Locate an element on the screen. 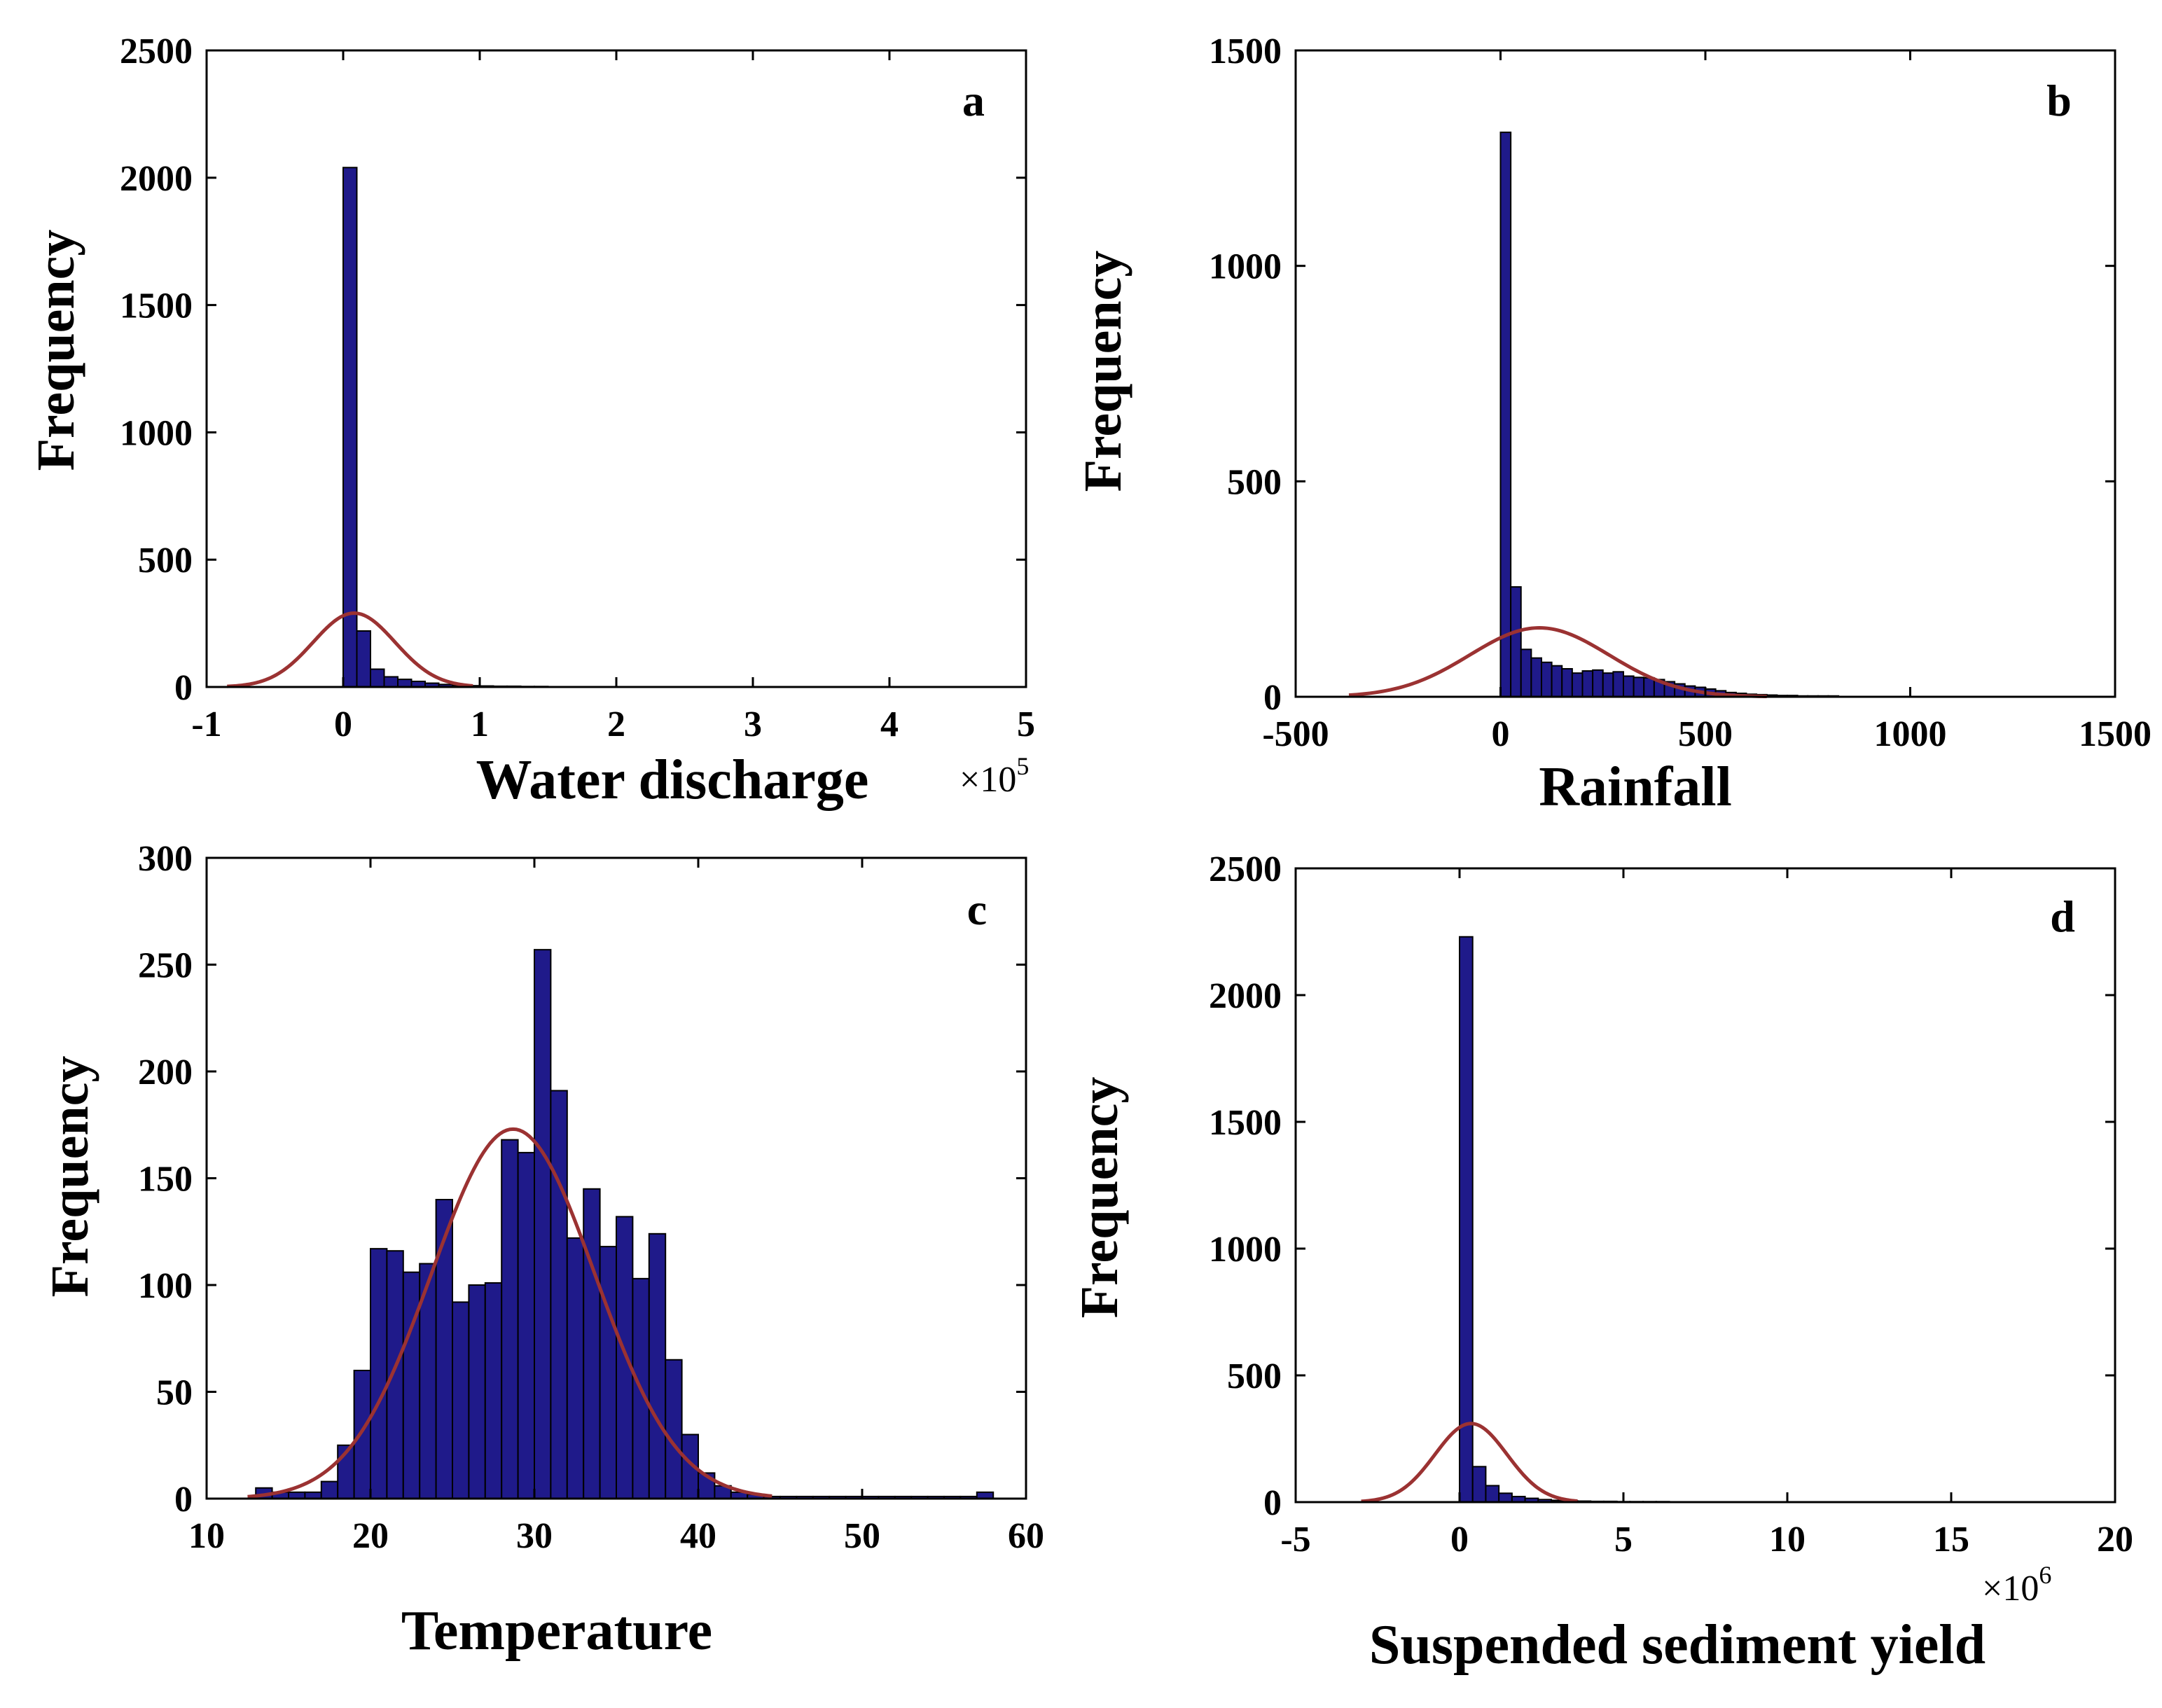 The height and width of the screenshot is (1708, 2162). x-tick-label: 30 is located at coordinates (534, 1536).